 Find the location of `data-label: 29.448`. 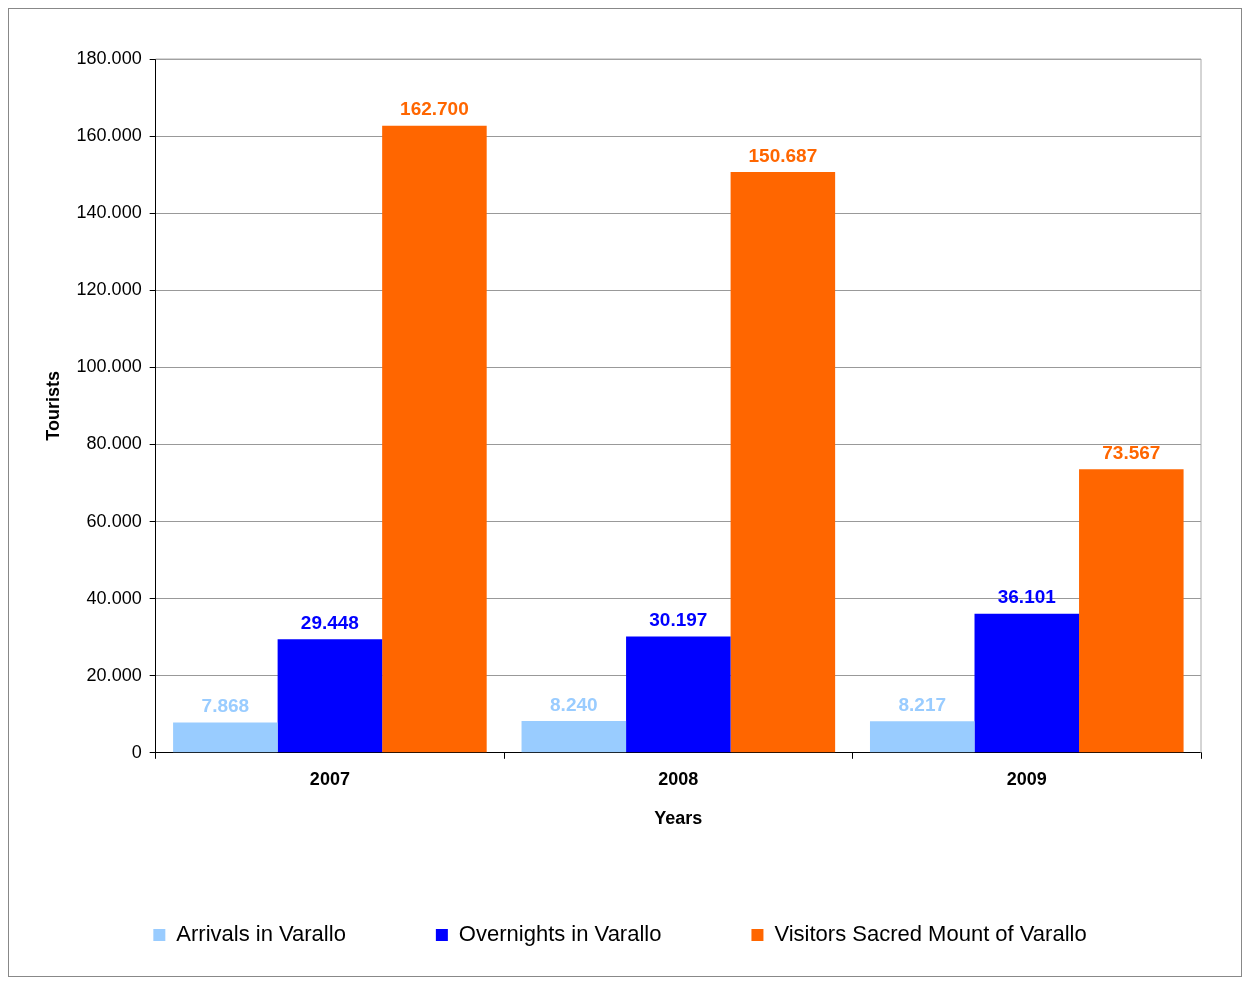

data-label: 29.448 is located at coordinates (329, 623).